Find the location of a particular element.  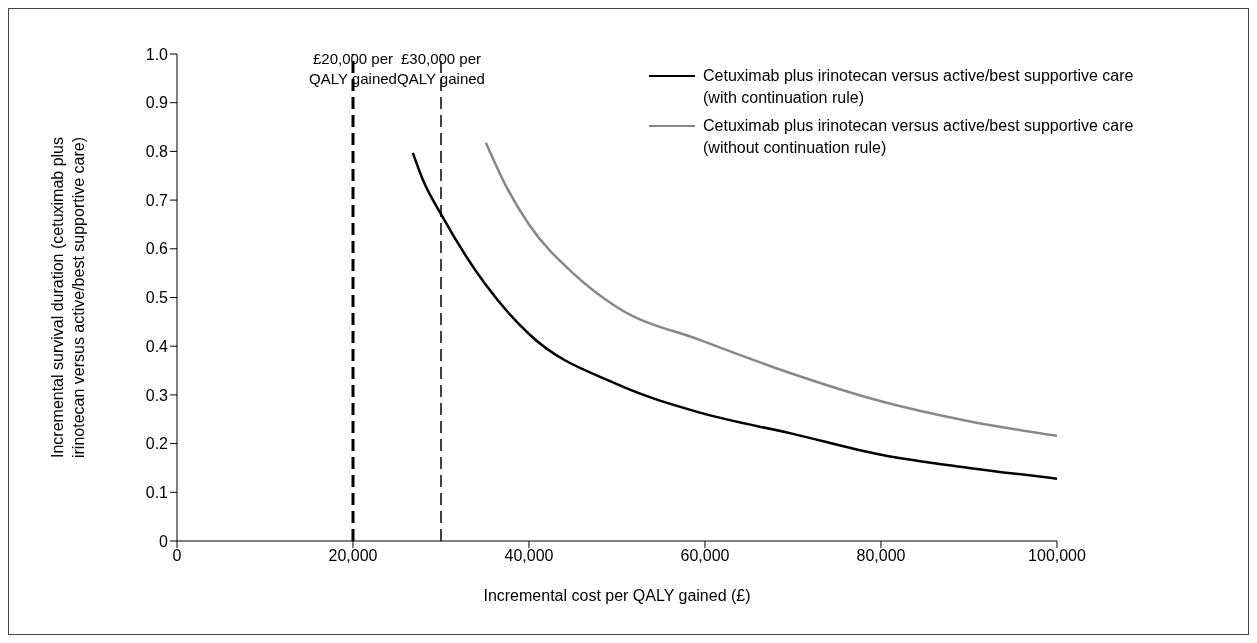

y-tick-label: 0.6 is located at coordinates (157, 249).